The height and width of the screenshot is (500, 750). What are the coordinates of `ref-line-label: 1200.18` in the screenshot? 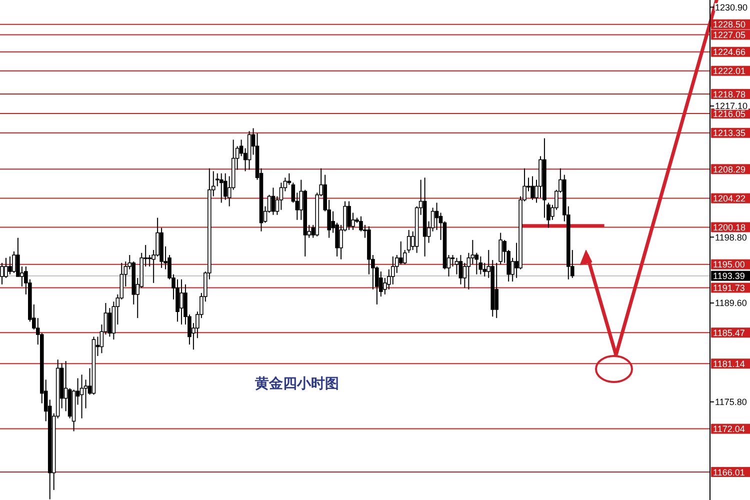 It's located at (729, 227).